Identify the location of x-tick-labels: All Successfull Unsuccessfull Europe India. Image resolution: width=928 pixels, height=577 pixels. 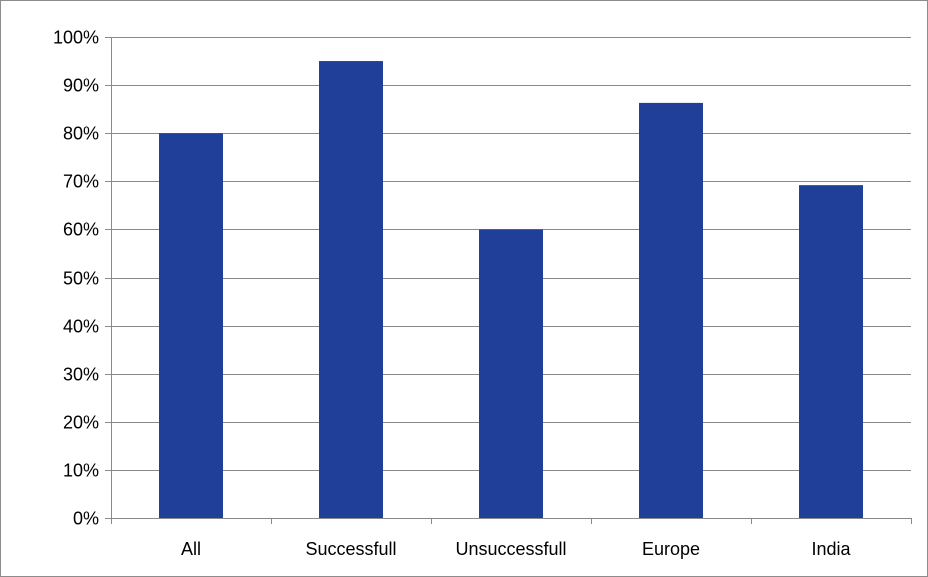
(516, 549).